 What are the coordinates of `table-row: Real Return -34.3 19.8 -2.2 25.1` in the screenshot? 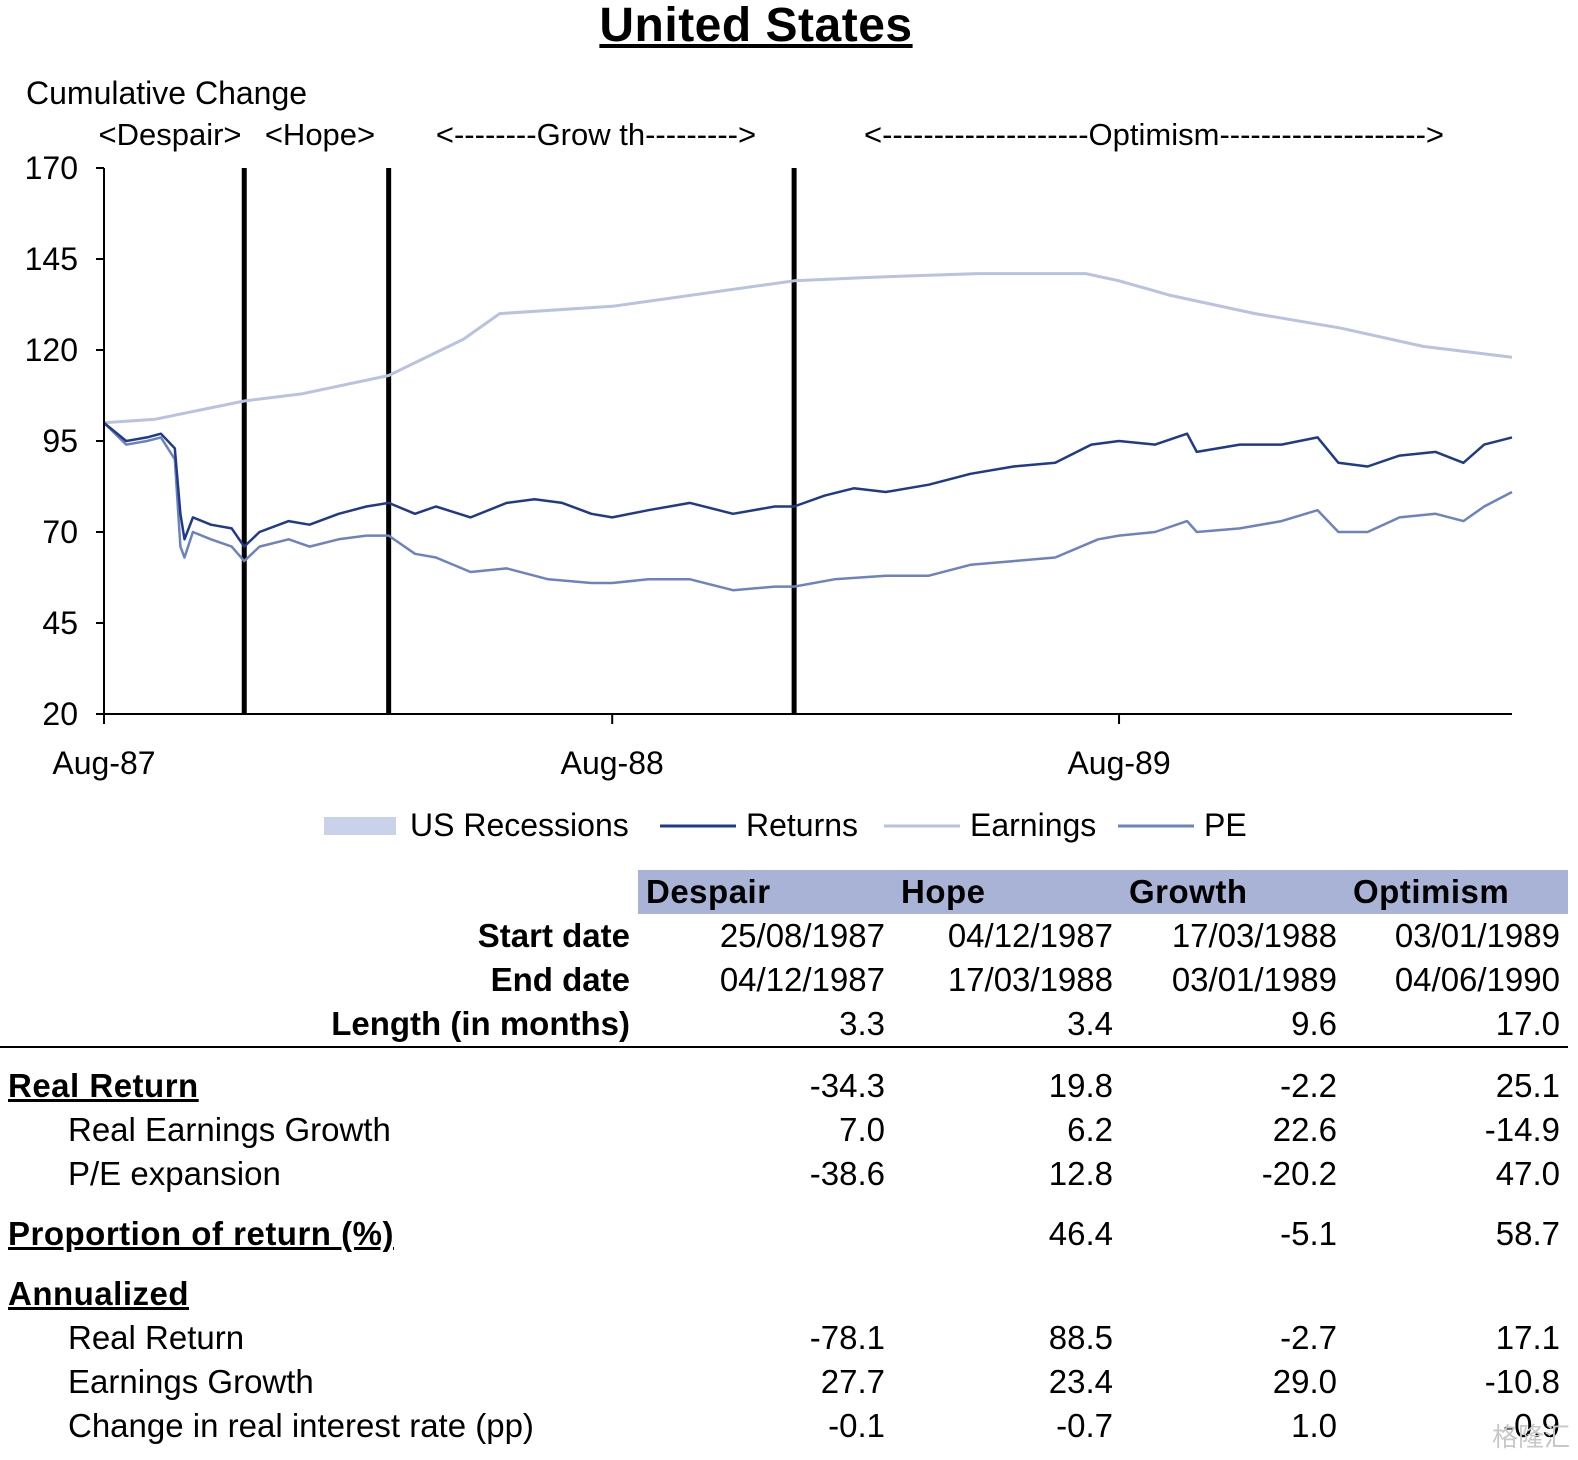 It's located at (784, 1086).